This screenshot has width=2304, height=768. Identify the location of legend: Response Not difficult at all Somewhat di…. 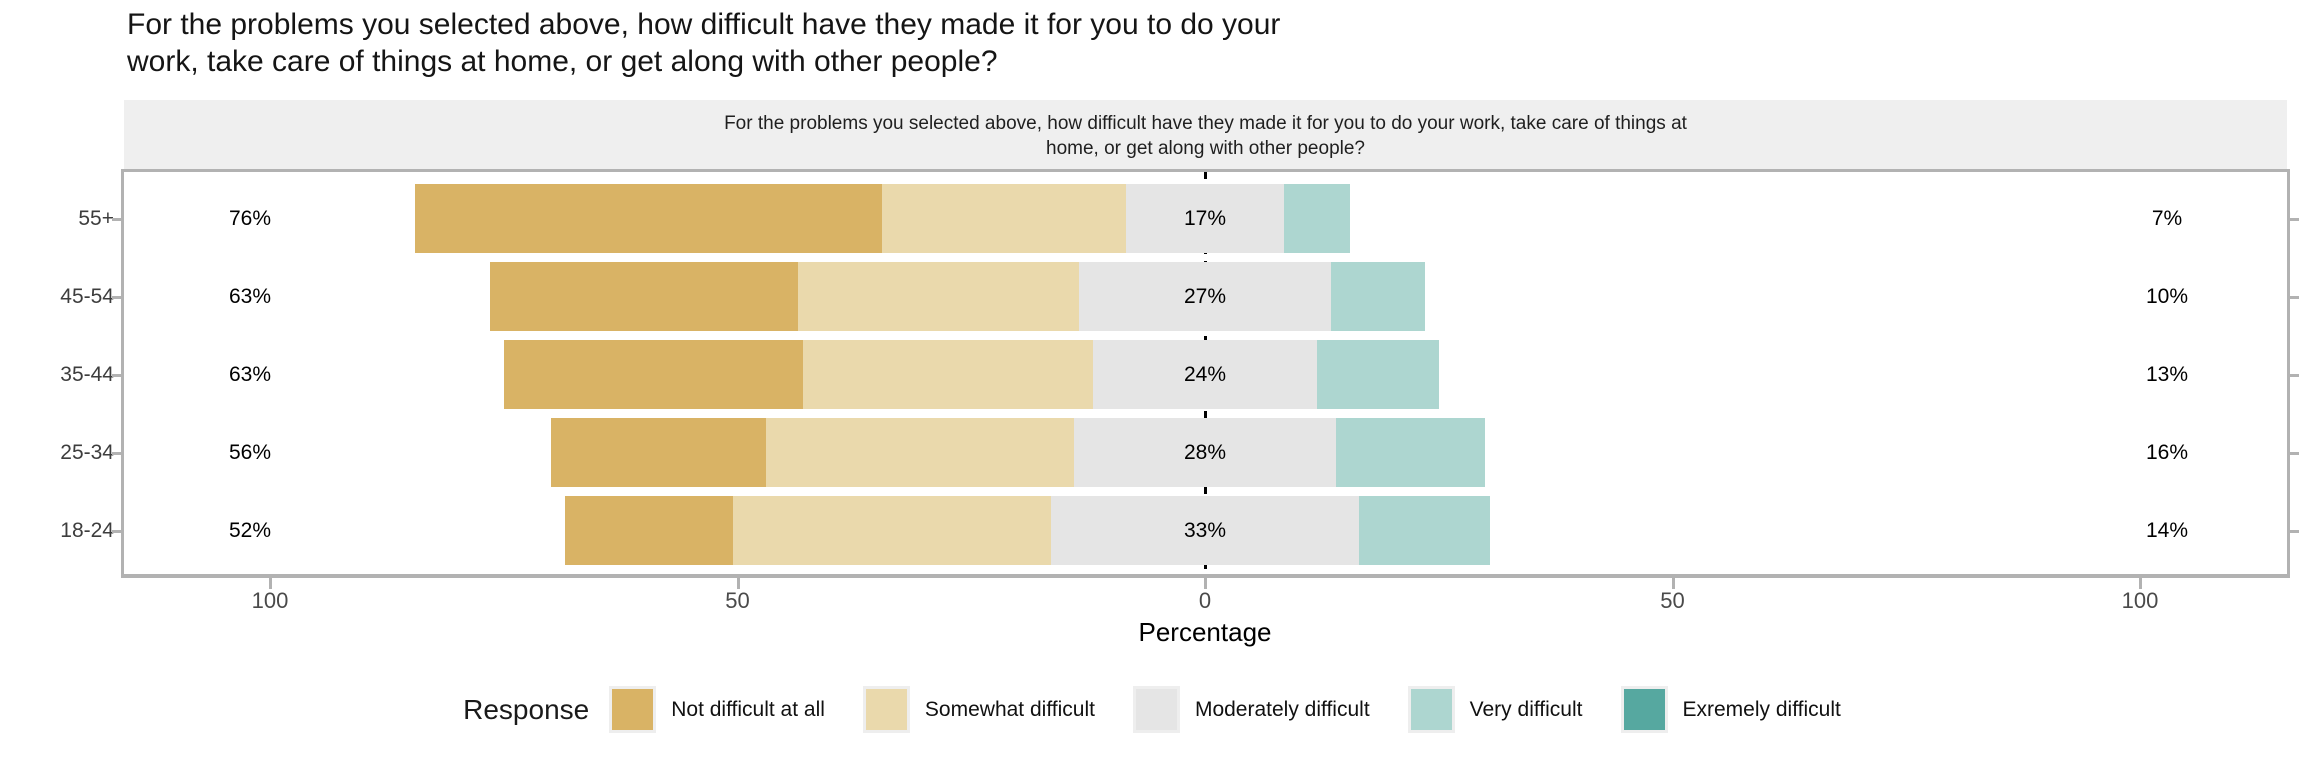
(1152, 709).